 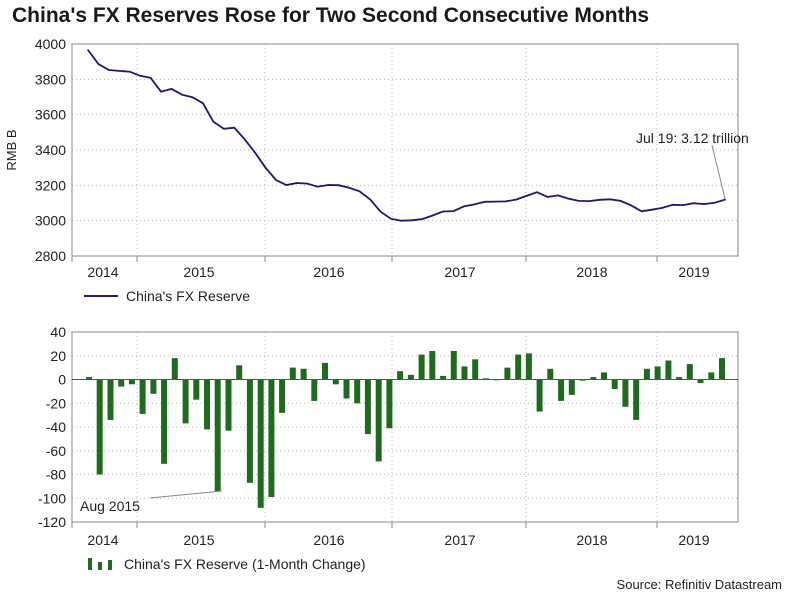 I want to click on bar-chart-y-tick-label: 20, so click(x=58, y=356).